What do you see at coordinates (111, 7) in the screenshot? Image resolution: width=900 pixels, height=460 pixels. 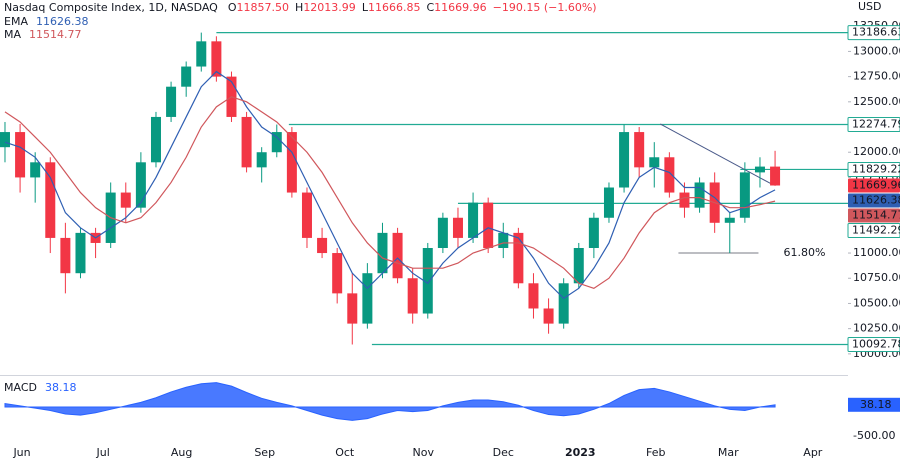 I see `title: Nasdaq Composite Index, 1D, NASDAQ` at bounding box center [111, 7].